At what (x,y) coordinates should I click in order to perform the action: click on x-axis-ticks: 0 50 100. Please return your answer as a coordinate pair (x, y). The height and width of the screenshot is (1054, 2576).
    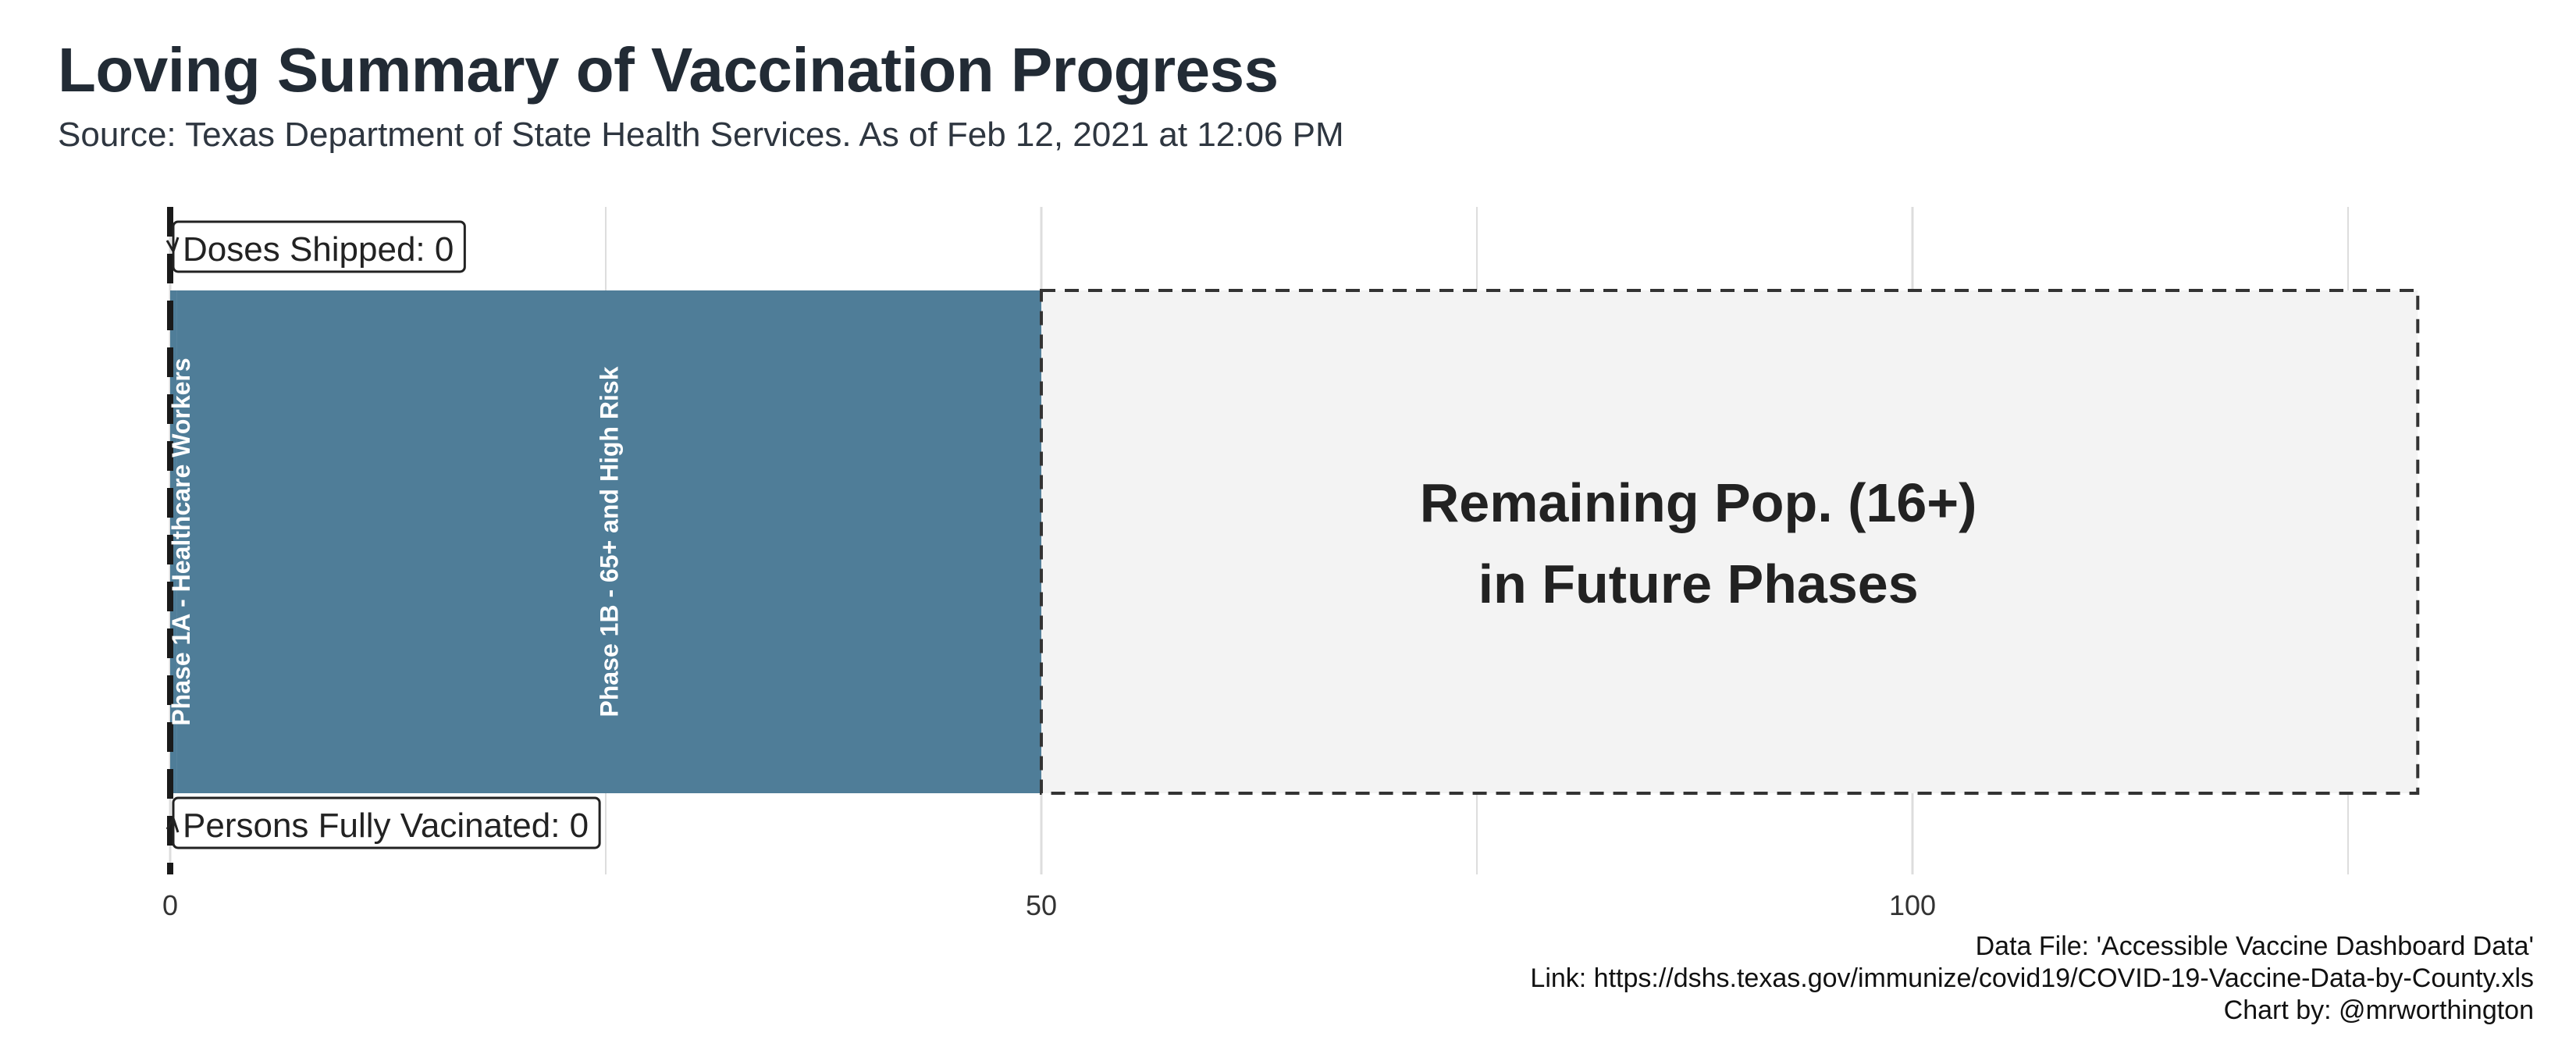
    Looking at the image, I should click on (1049, 905).